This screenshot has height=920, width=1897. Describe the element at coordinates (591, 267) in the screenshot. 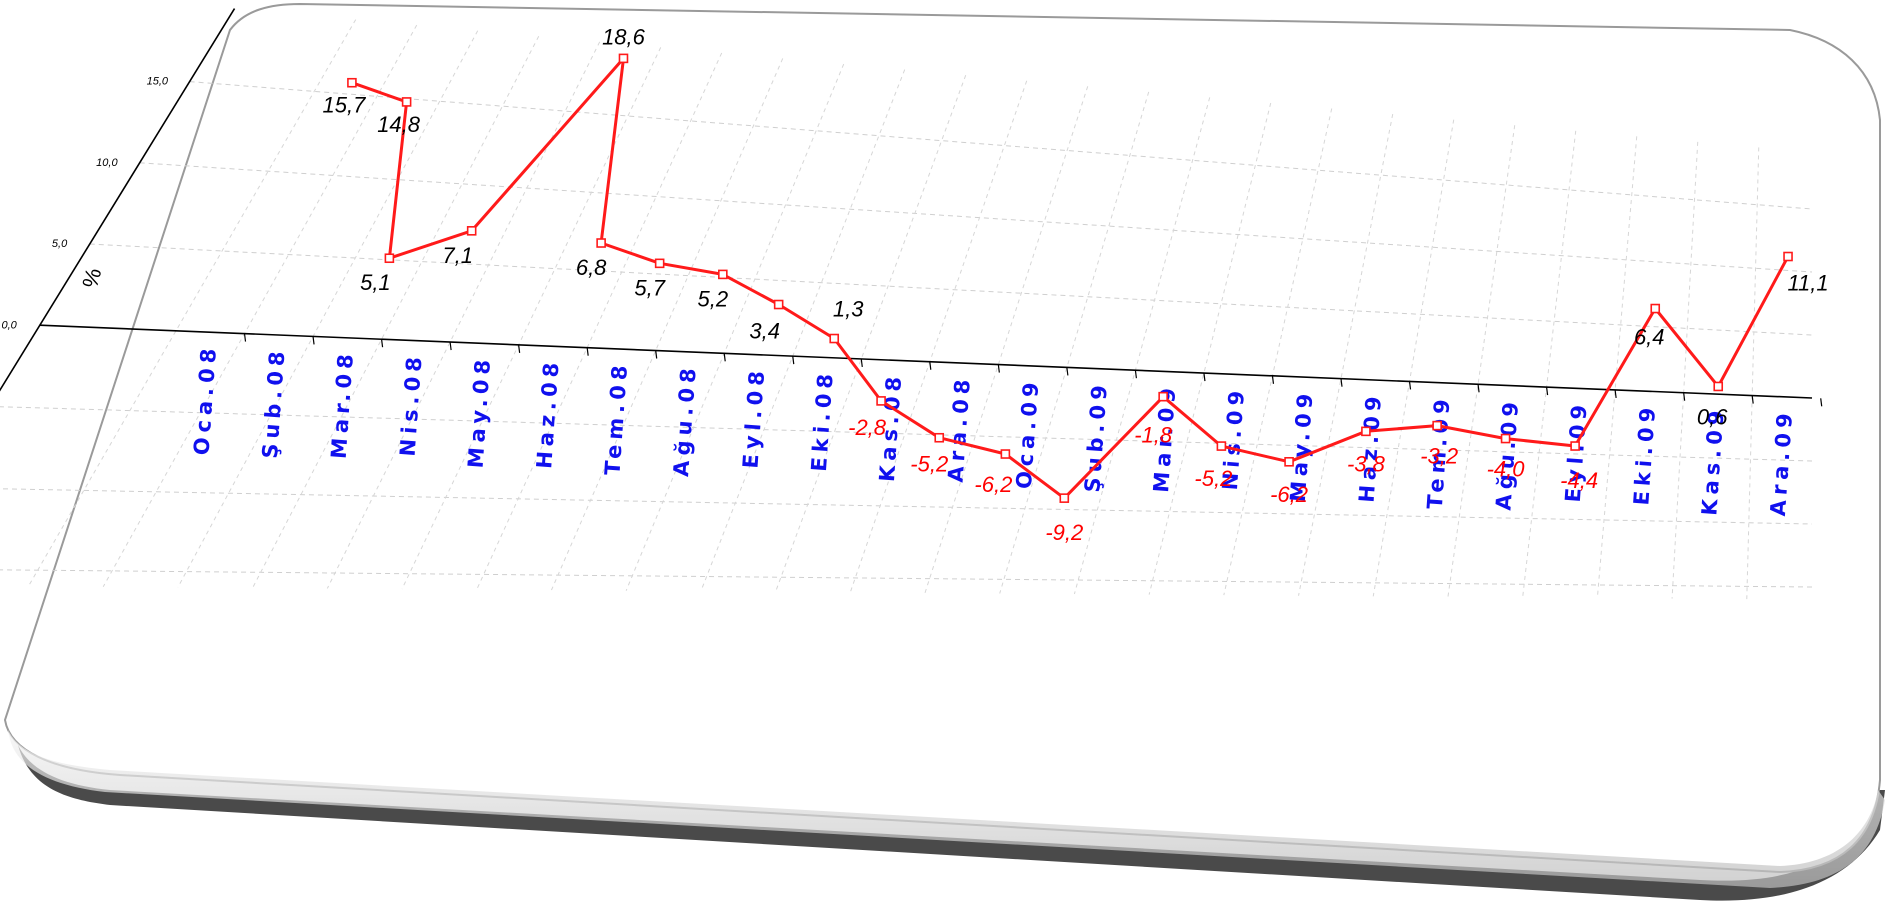

I see `data-label: 6,8` at that location.